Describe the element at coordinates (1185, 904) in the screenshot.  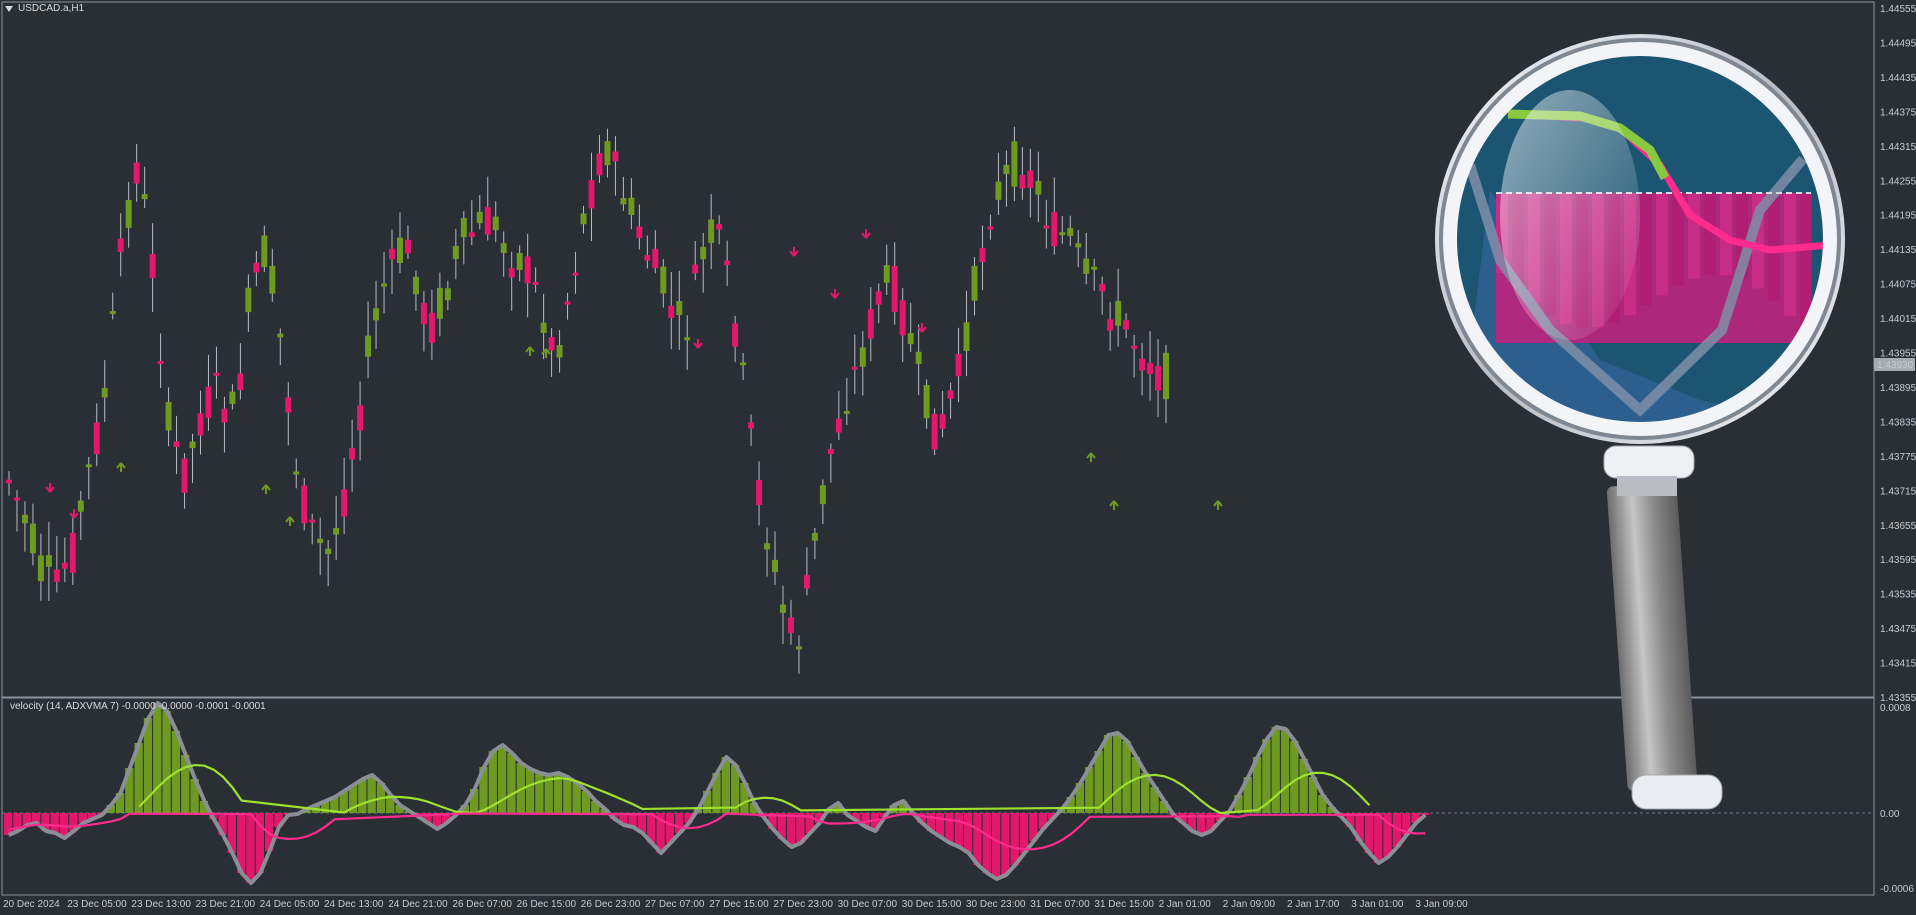
I see `time-axis-label: 2 Jan 01:00` at that location.